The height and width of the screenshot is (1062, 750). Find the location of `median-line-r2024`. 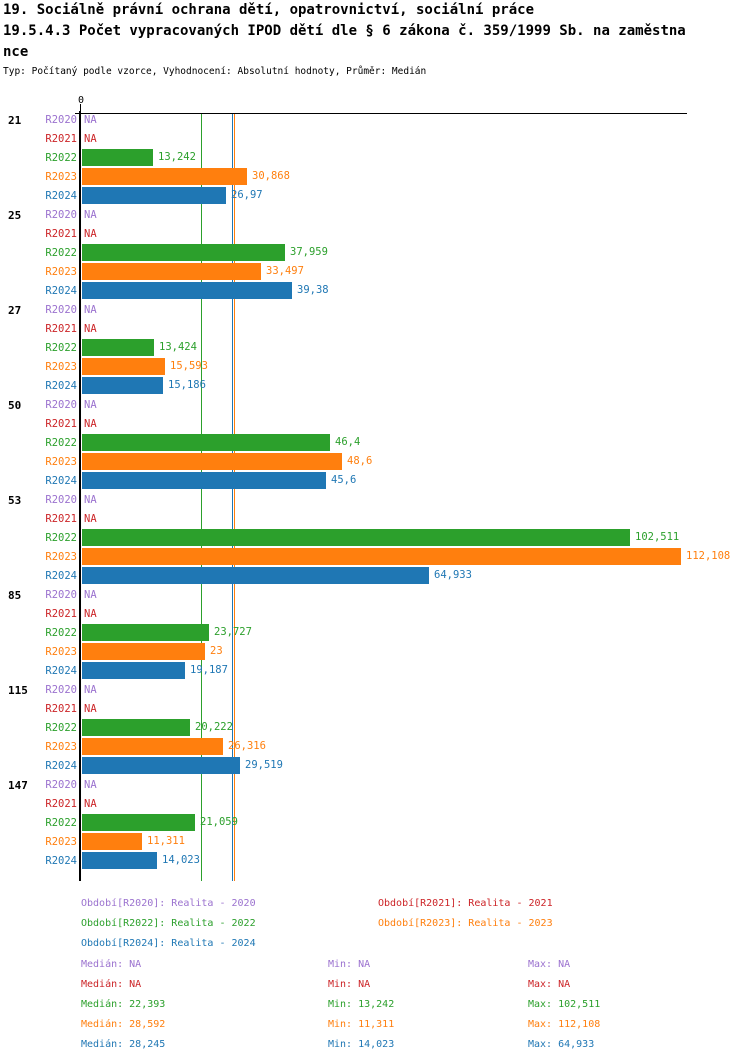

median-line-r2024 is located at coordinates (232, 497).